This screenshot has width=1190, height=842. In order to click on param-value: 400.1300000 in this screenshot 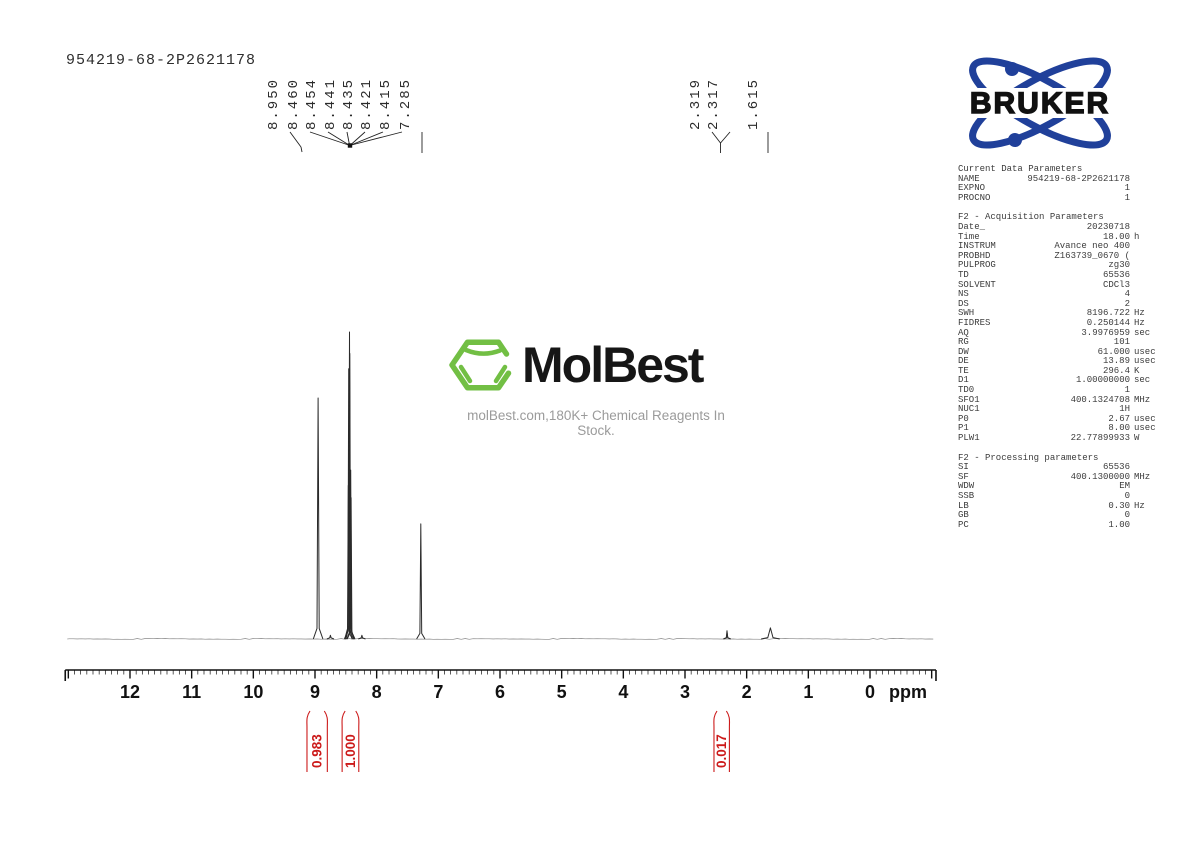, I will do `click(1100, 476)`.